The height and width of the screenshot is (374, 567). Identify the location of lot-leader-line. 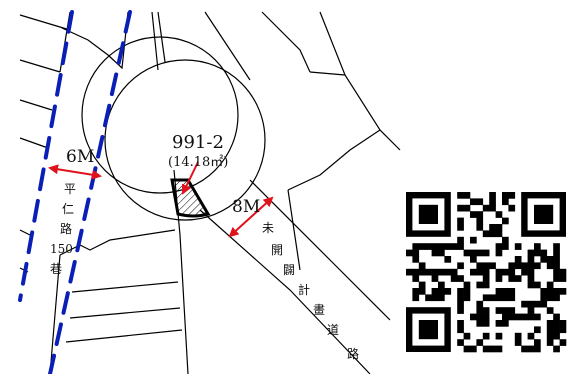
(190, 178).